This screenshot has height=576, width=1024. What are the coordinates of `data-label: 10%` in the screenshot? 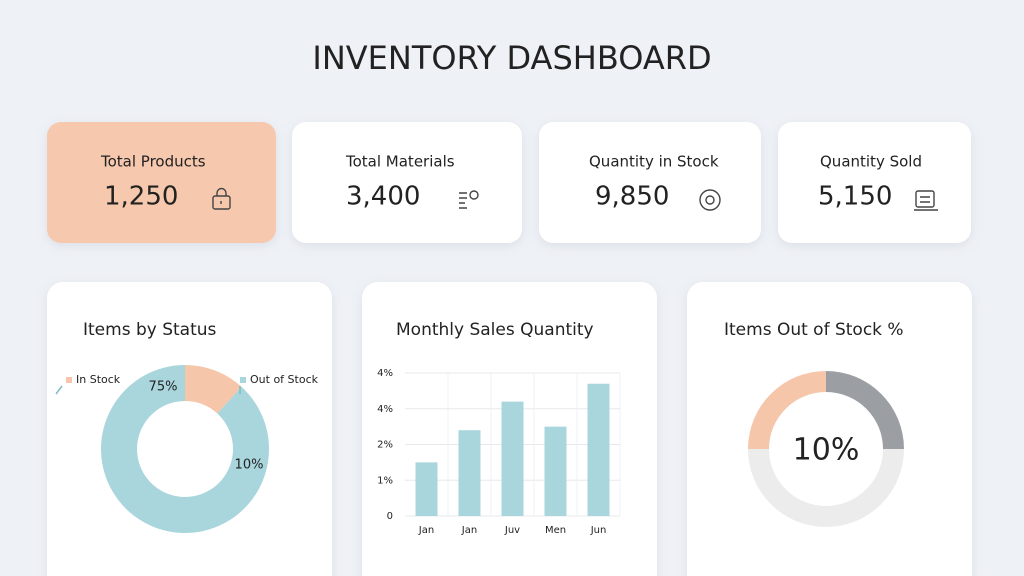 It's located at (249, 465).